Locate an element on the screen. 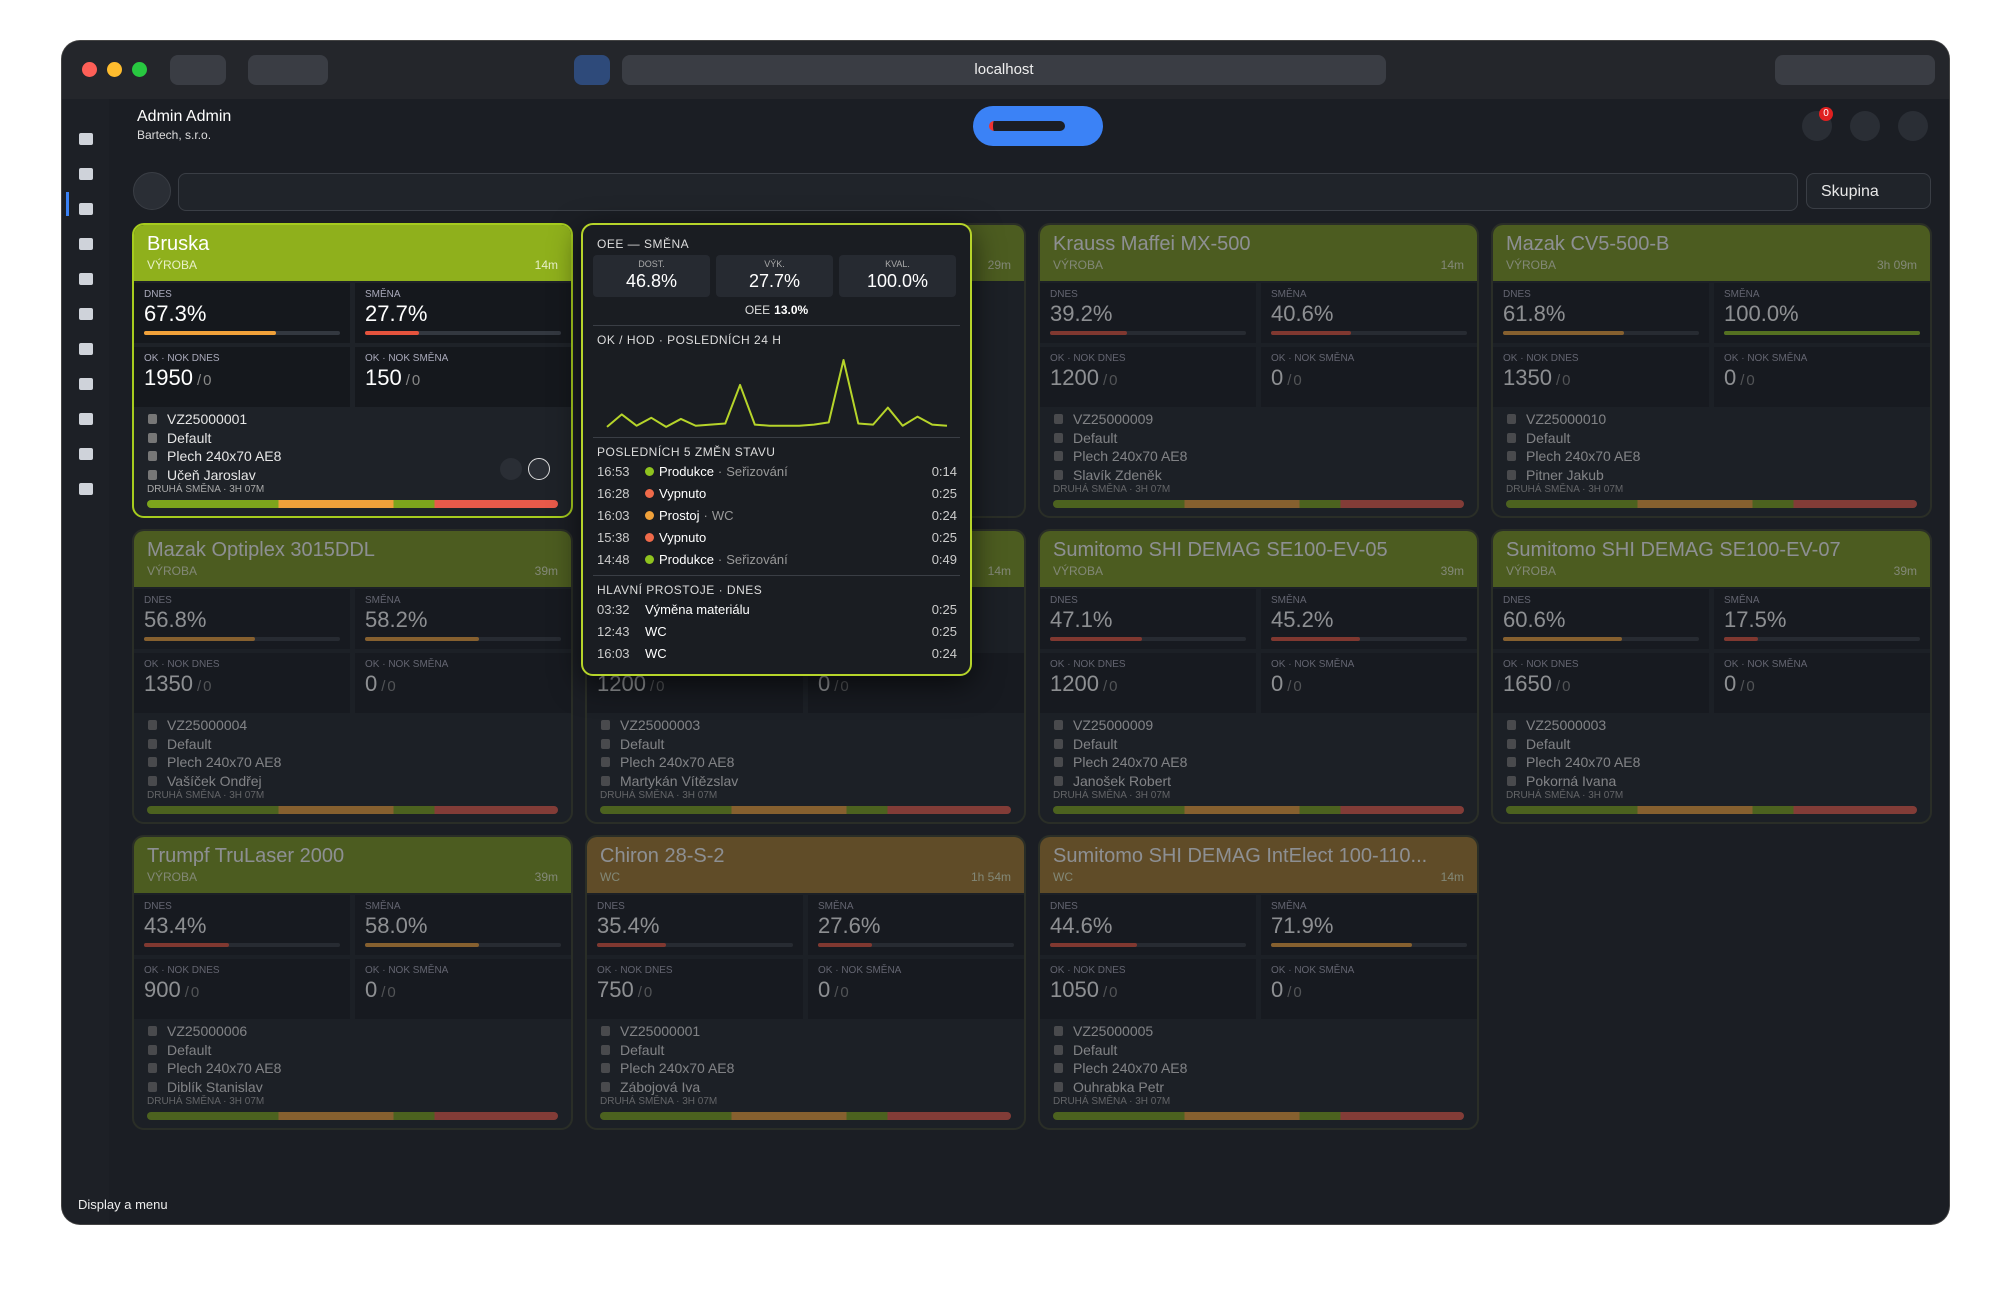  minimize-button is located at coordinates (114, 69).